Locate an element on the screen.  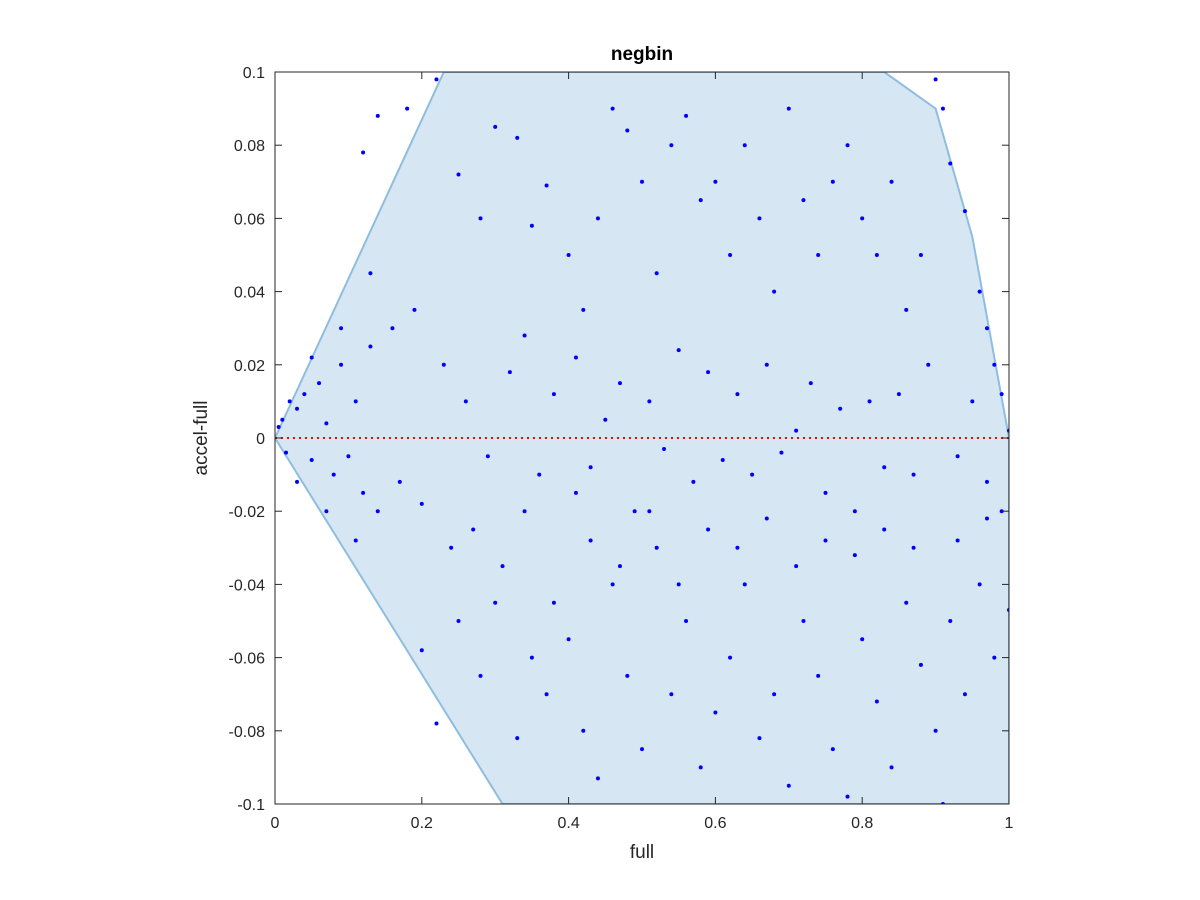
chart-title: negbin is located at coordinates (642, 54).